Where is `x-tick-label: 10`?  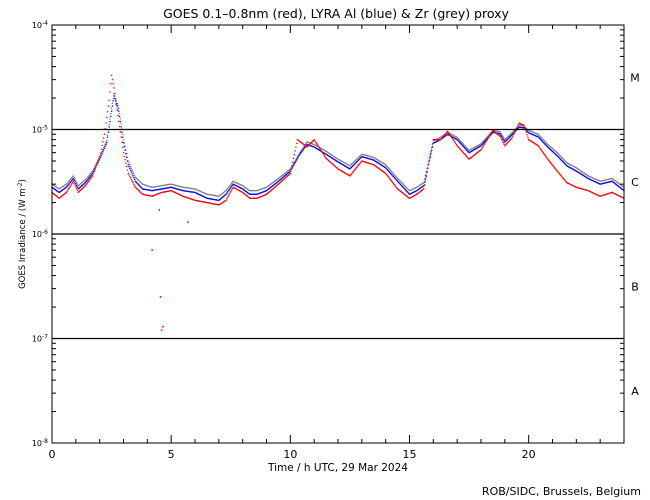
x-tick-label: 10 is located at coordinates (290, 454).